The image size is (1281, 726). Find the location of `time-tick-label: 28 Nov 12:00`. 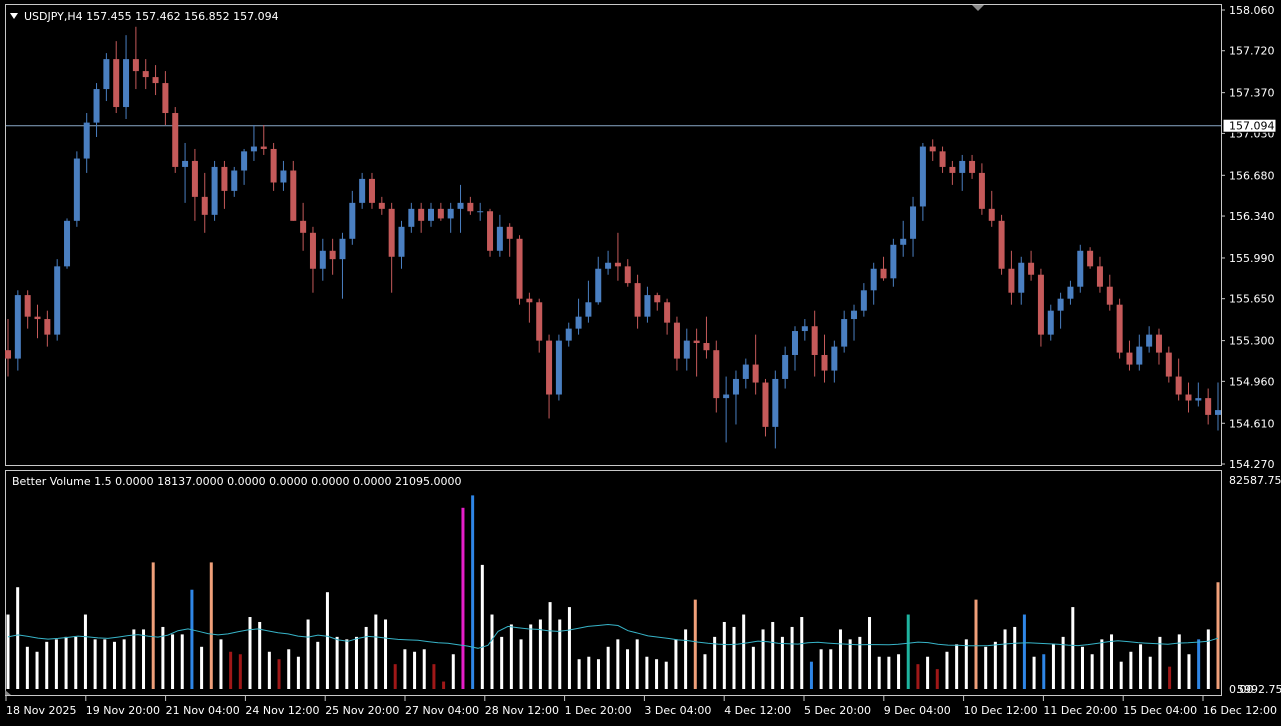

time-tick-label: 28 Nov 12:00 is located at coordinates (522, 710).